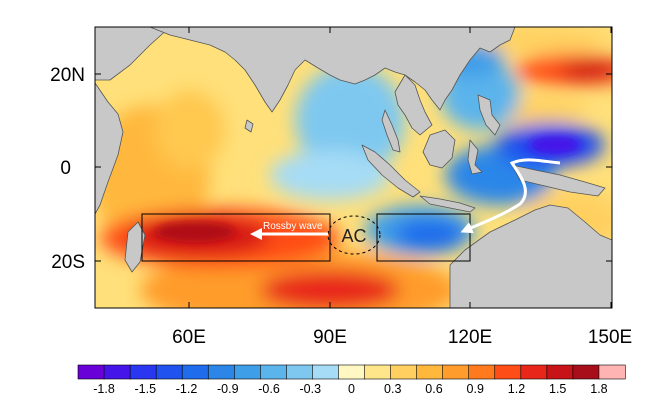 This screenshot has height=410, width=650. I want to click on anticyclone-circle, so click(354, 235).